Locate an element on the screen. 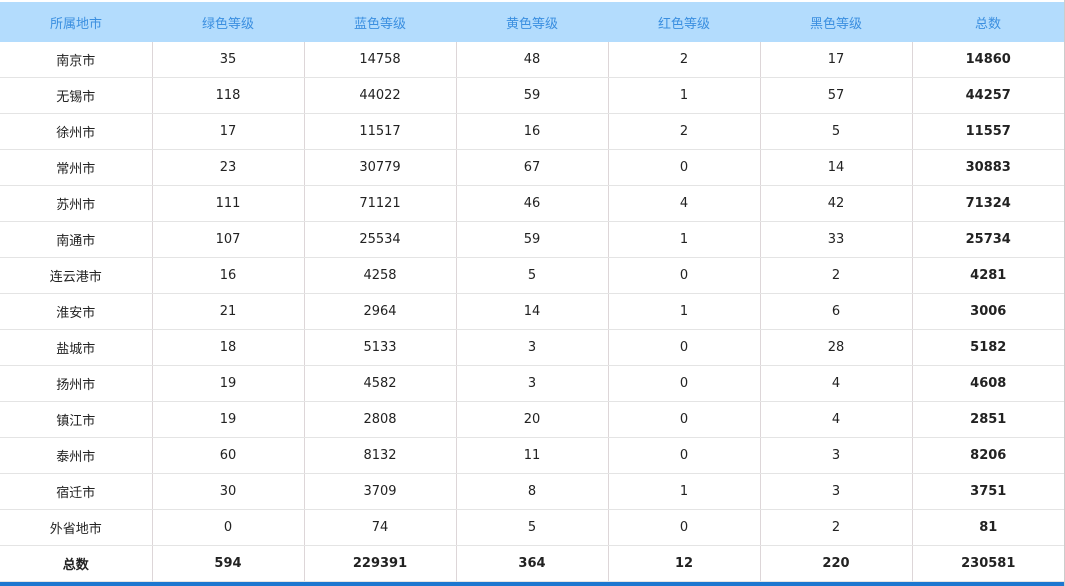 The width and height of the screenshot is (1065, 586). value-cell: 44022 is located at coordinates (380, 95).